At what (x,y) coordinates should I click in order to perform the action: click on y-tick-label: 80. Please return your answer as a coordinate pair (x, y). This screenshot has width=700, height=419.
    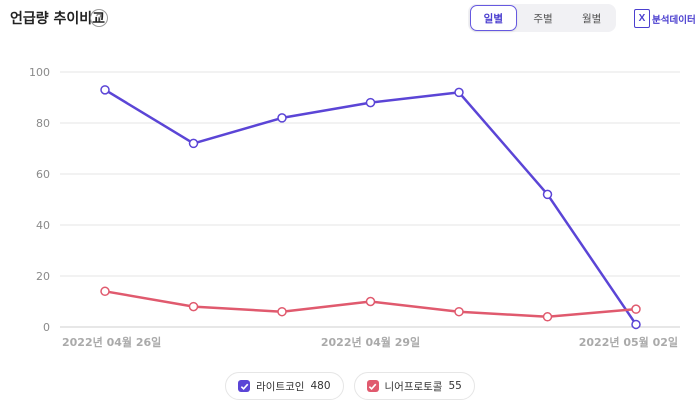
    Looking at the image, I should click on (43, 123).